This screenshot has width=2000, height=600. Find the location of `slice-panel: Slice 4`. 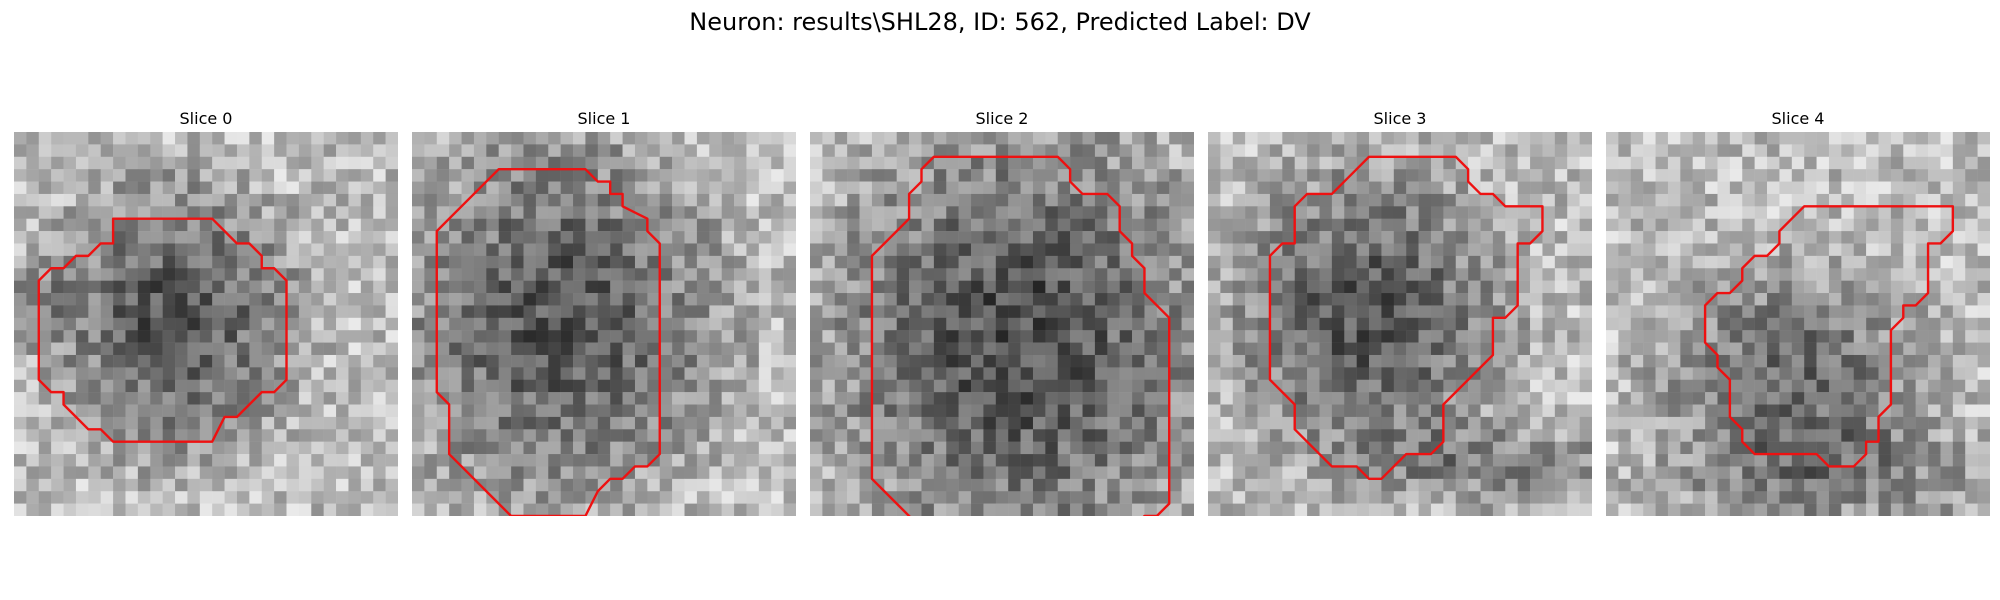

slice-panel: Slice 4 is located at coordinates (1798, 311).